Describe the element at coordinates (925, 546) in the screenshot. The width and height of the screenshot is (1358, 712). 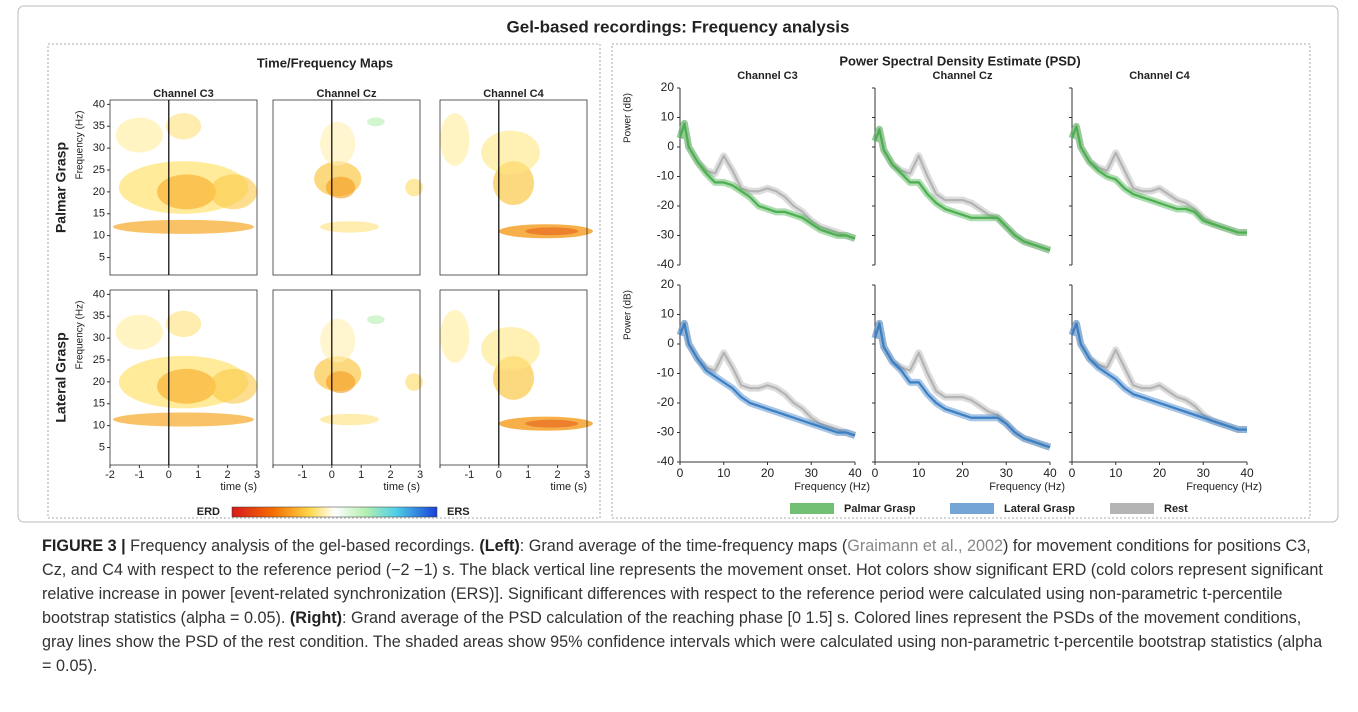
I see `caption-ref: Graimann et al., 2002` at that location.